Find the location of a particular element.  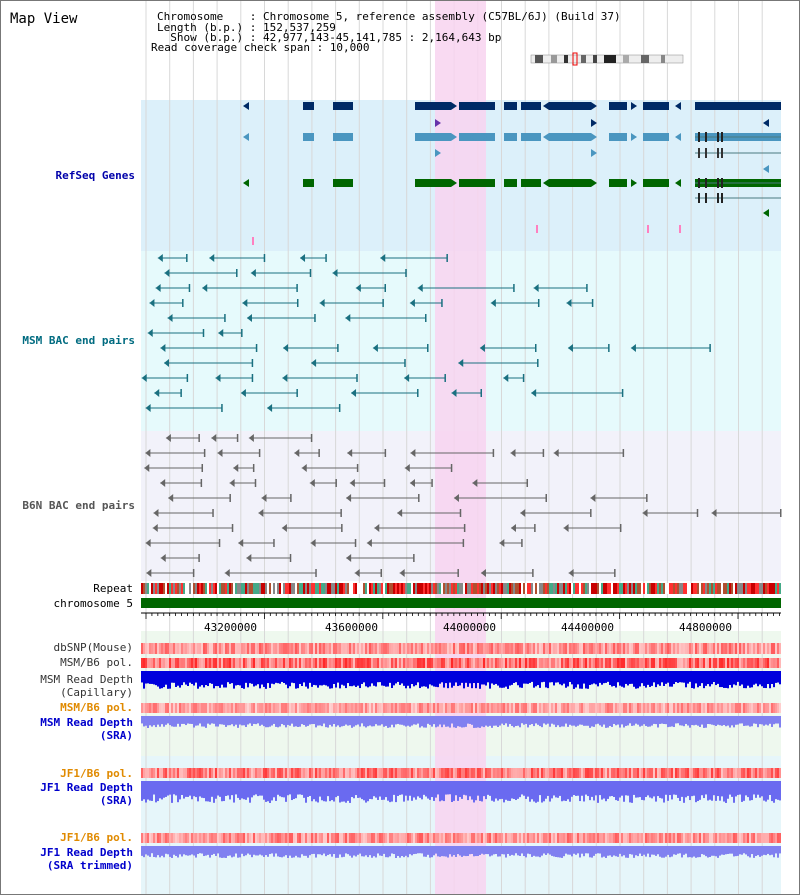

refseq-track-label: RefSeq Genes is located at coordinates (95, 175).